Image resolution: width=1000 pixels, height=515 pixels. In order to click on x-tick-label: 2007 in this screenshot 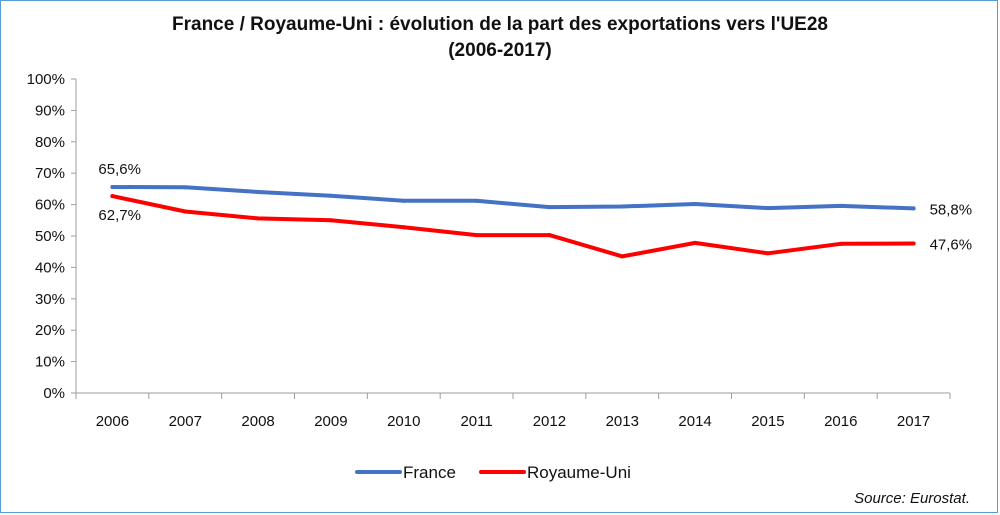, I will do `click(185, 421)`.